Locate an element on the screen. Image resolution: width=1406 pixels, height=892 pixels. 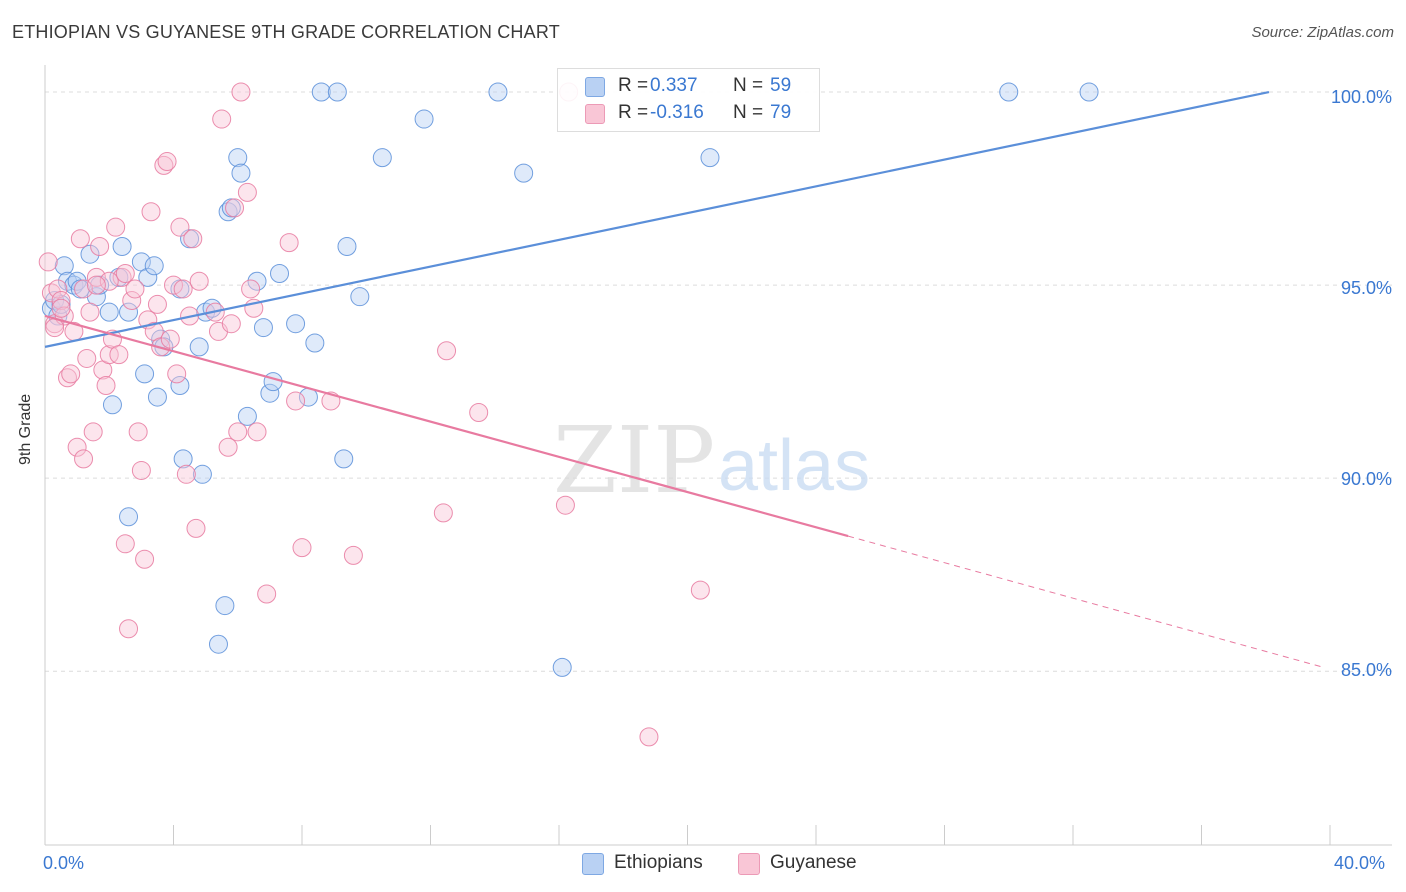
legend-row-guyanese: R = -0.316 N = 79 is located at coordinates (688, 113).